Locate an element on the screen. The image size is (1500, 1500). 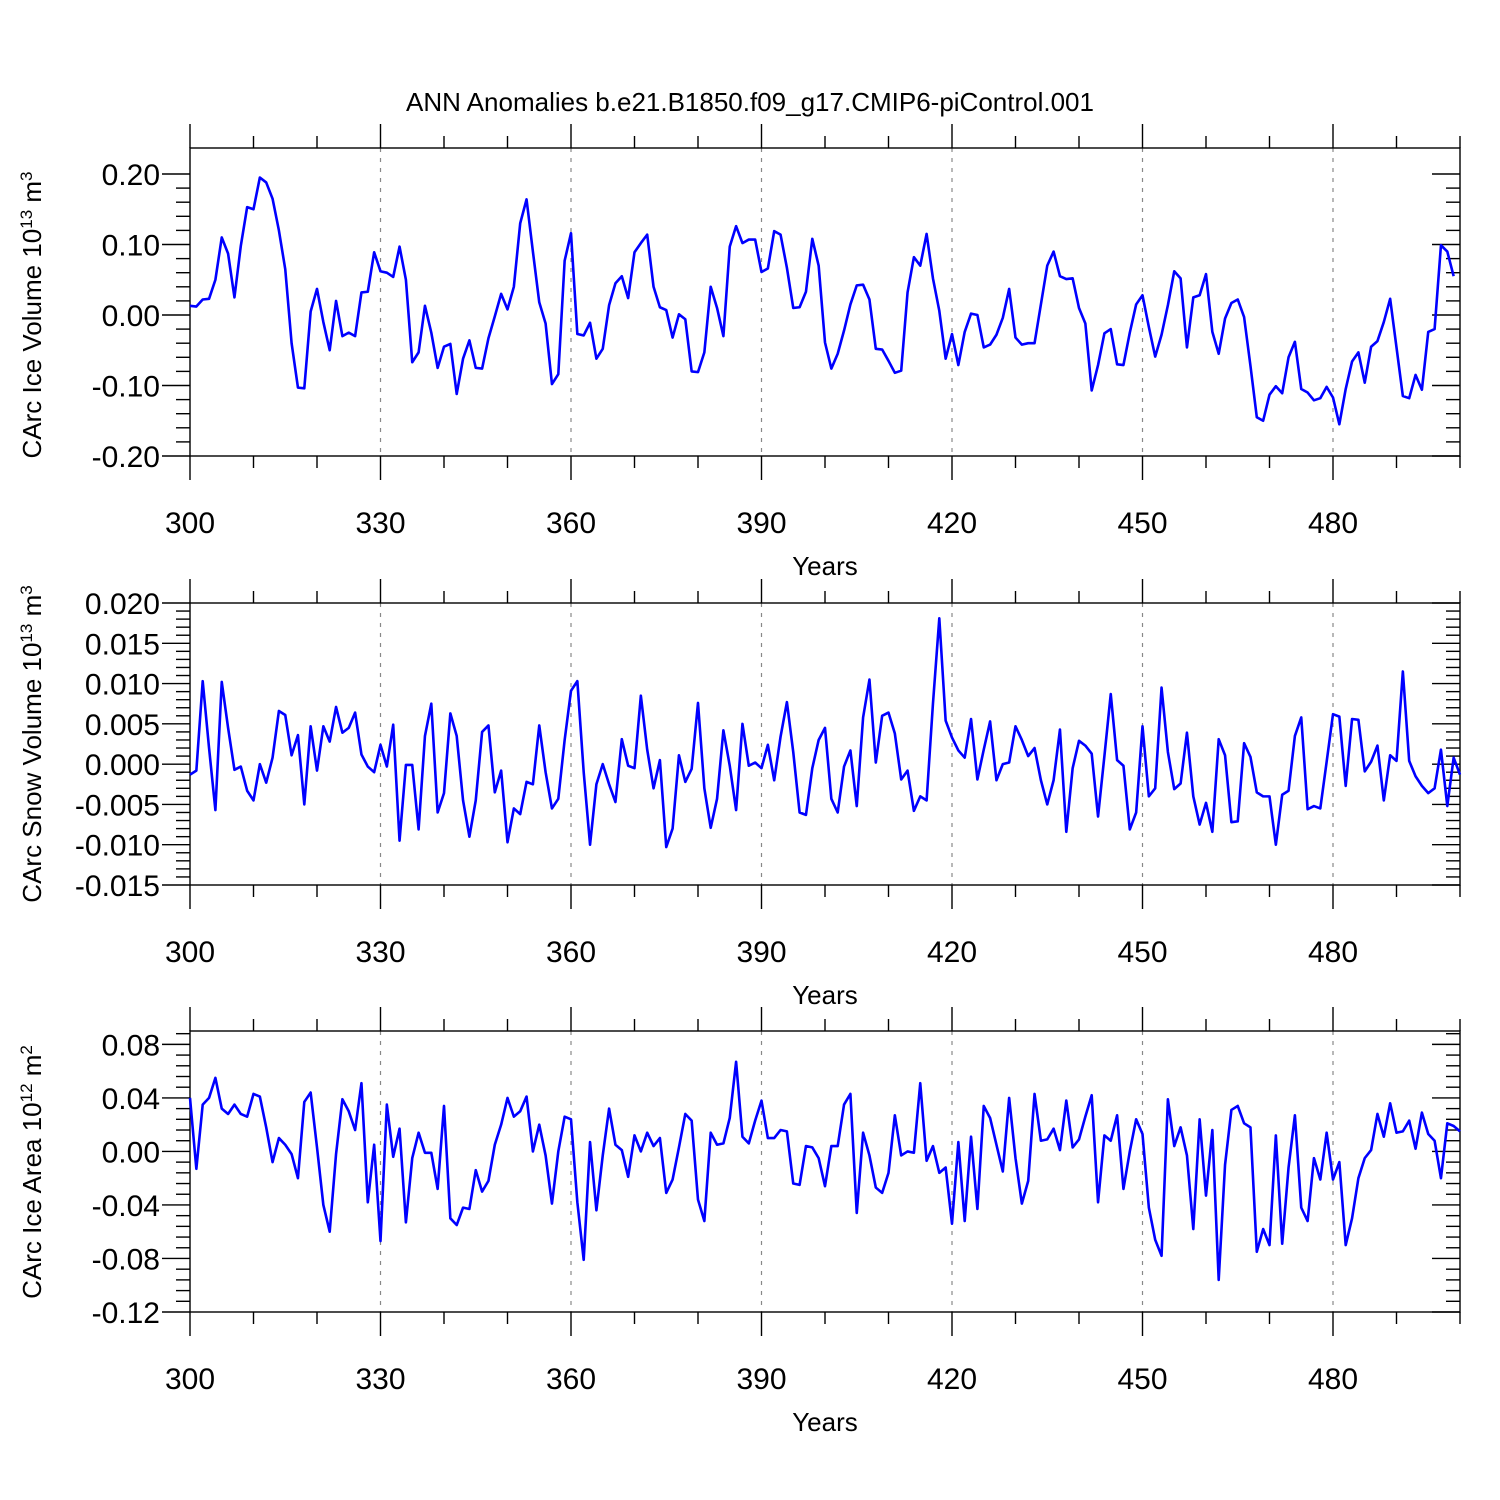
ylabel-main: CArc Ice Area 10 is located at coordinates (32, 1200).